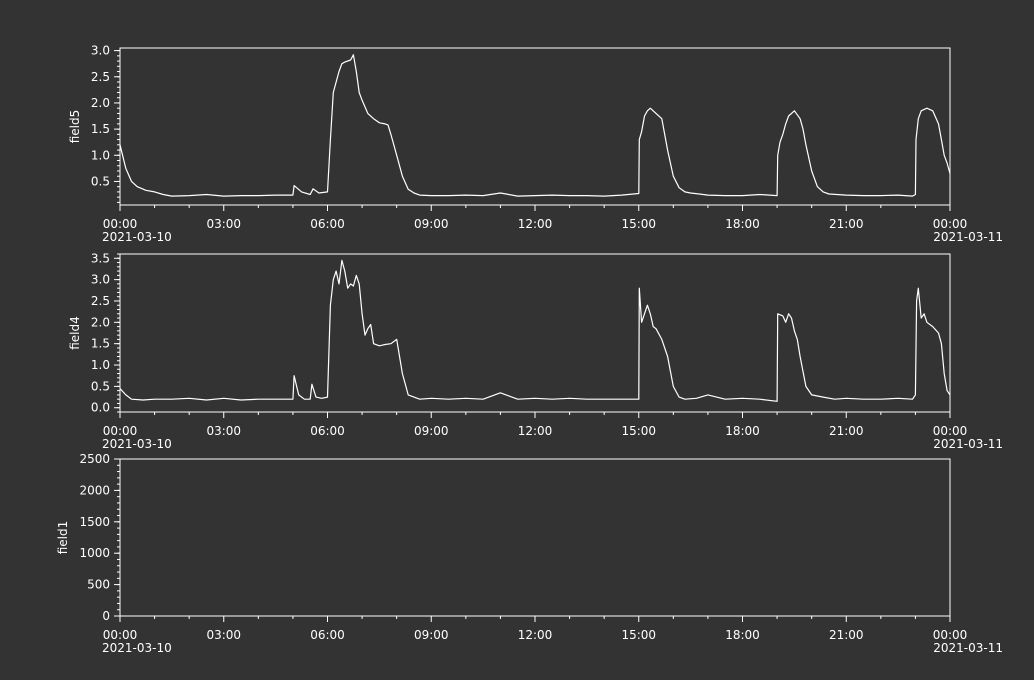  Describe the element at coordinates (75, 333) in the screenshot. I see `y-axis-label: field4` at that location.